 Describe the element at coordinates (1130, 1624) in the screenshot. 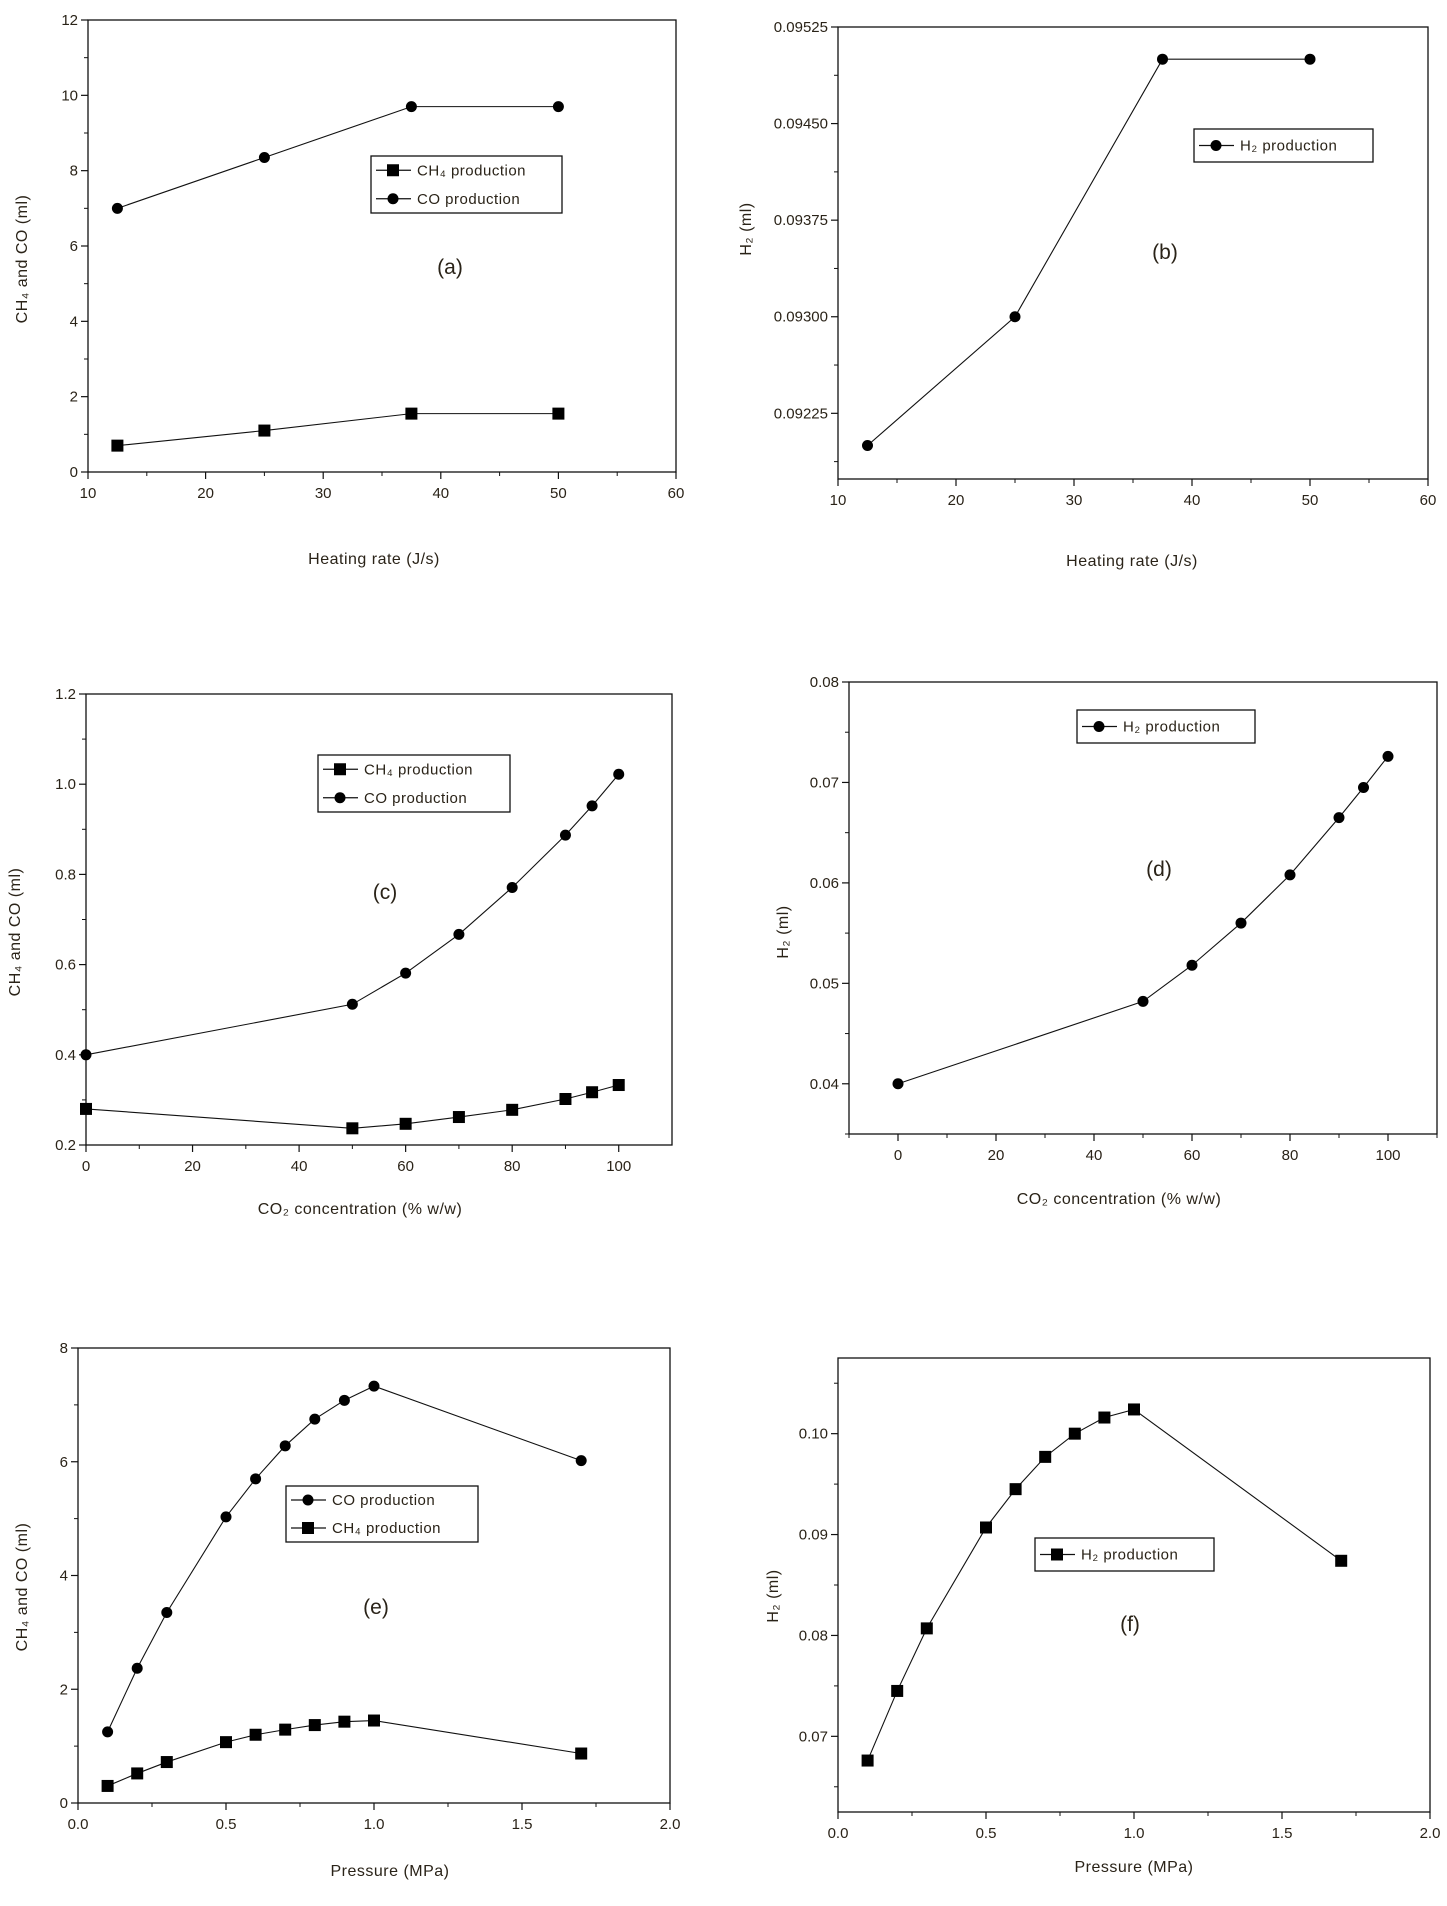

I see `panel-label: (f)` at that location.